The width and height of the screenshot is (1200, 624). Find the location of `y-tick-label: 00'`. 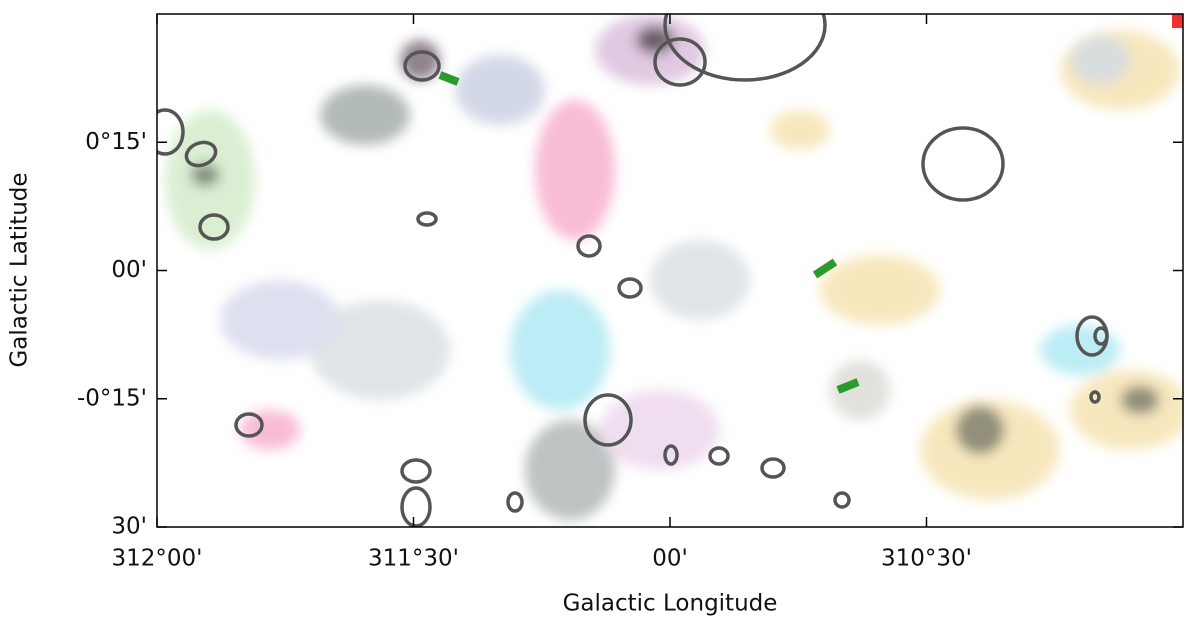

y-tick-label: 00' is located at coordinates (129, 270).